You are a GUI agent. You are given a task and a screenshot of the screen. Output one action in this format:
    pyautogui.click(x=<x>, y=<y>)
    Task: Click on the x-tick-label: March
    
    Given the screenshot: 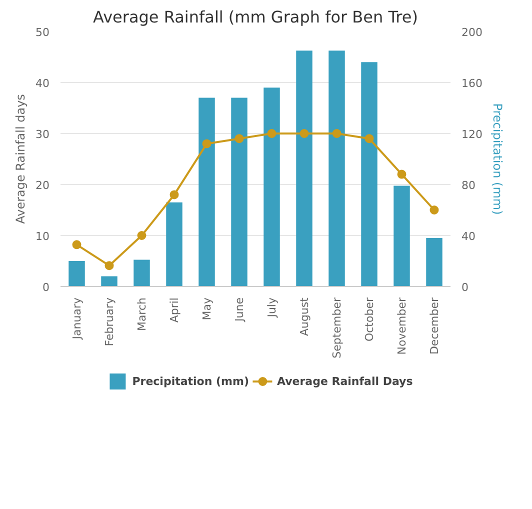 What is the action you would take?
    pyautogui.click(x=141, y=314)
    